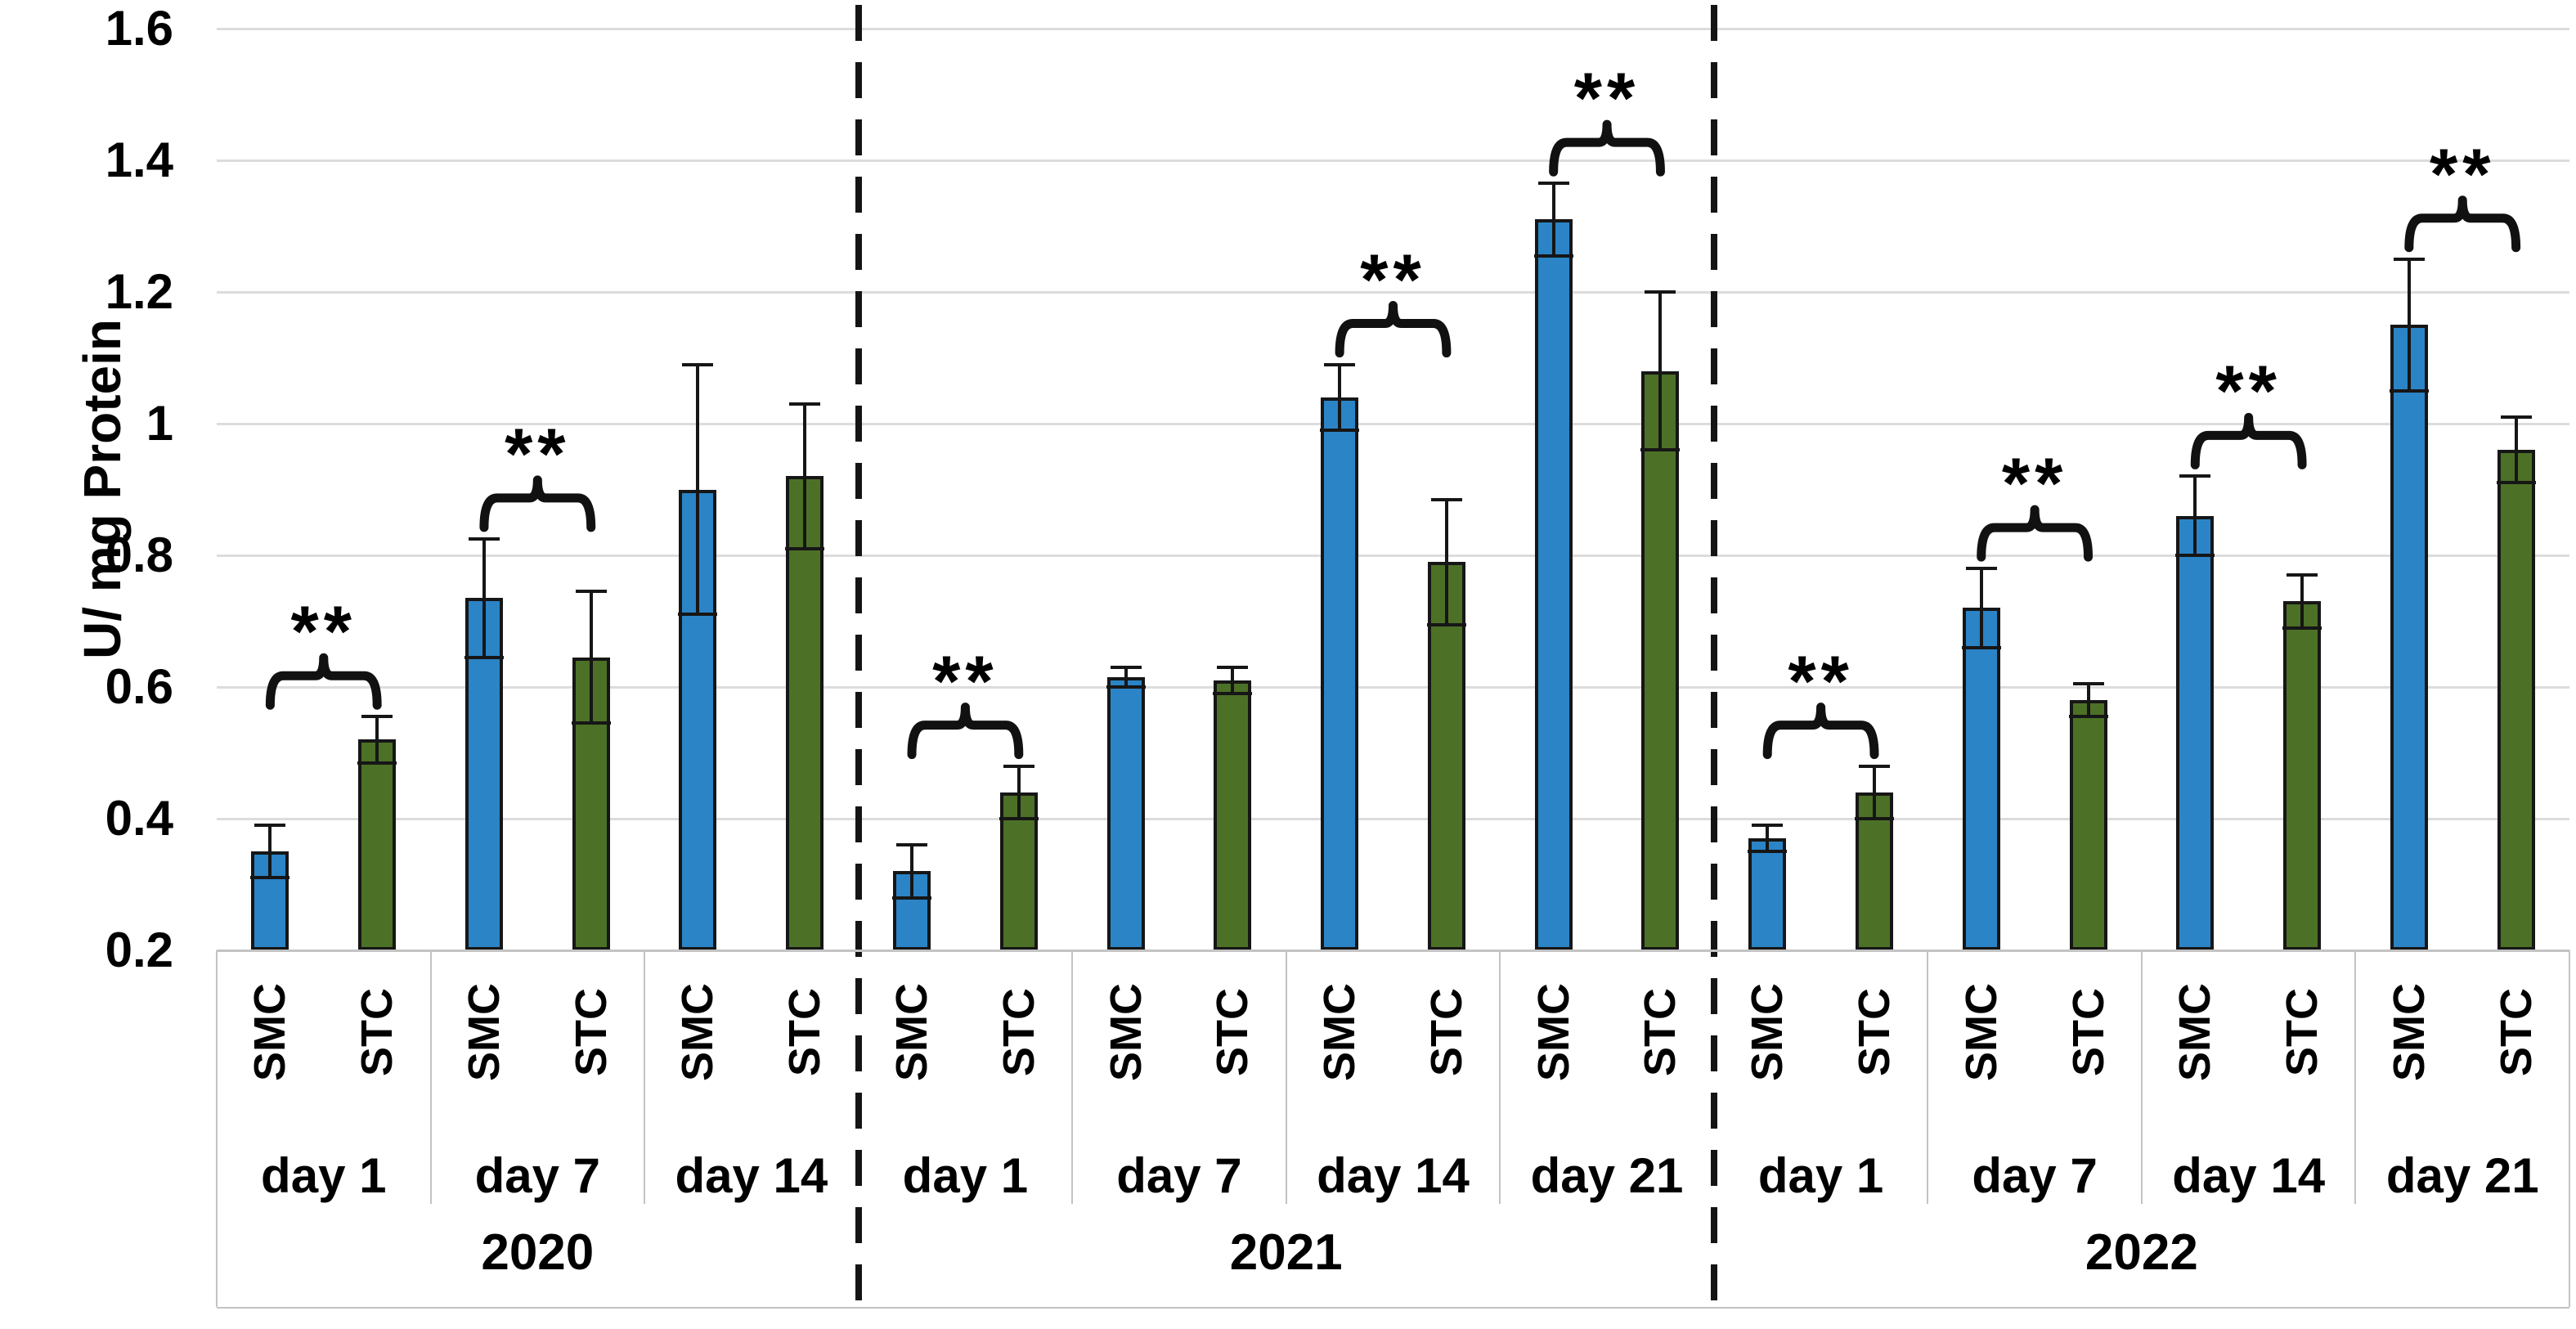 Image resolution: width=2576 pixels, height=1329 pixels. Describe the element at coordinates (2409, 637) in the screenshot. I see `bar-2022-day-21-SMC` at that location.